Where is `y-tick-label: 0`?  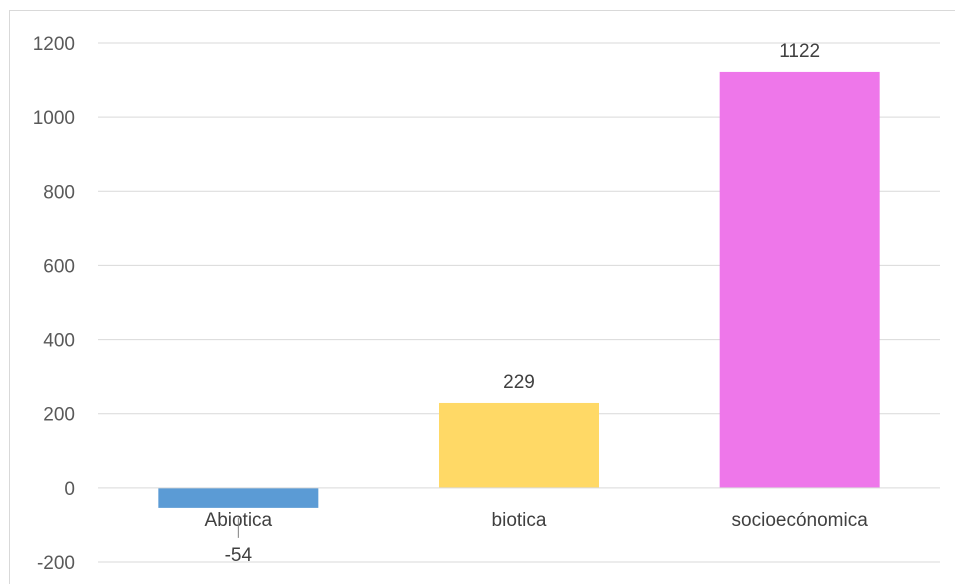
y-tick-label: 0 is located at coordinates (69, 489).